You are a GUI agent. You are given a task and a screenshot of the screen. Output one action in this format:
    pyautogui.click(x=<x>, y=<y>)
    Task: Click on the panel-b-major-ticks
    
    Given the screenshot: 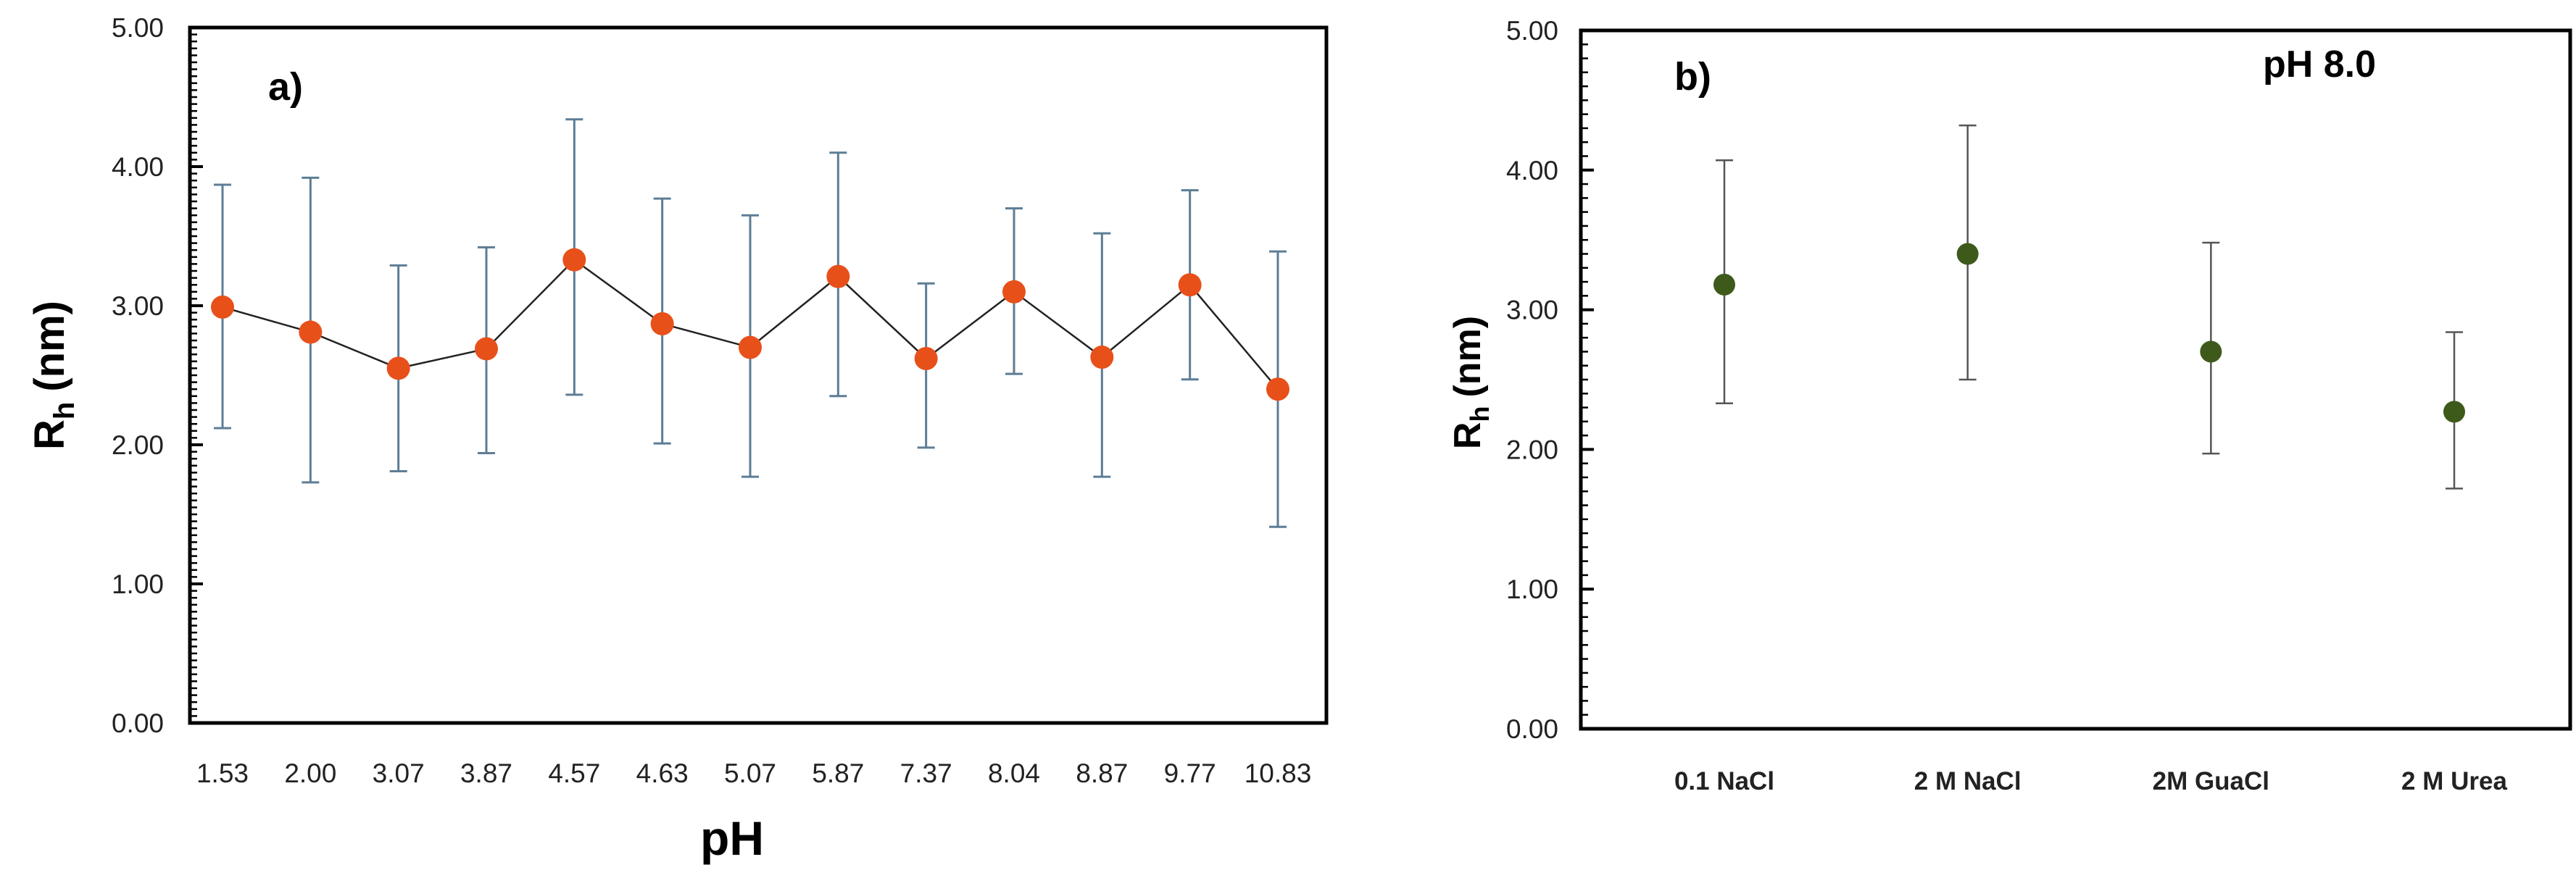 What is the action you would take?
    pyautogui.click(x=1587, y=379)
    